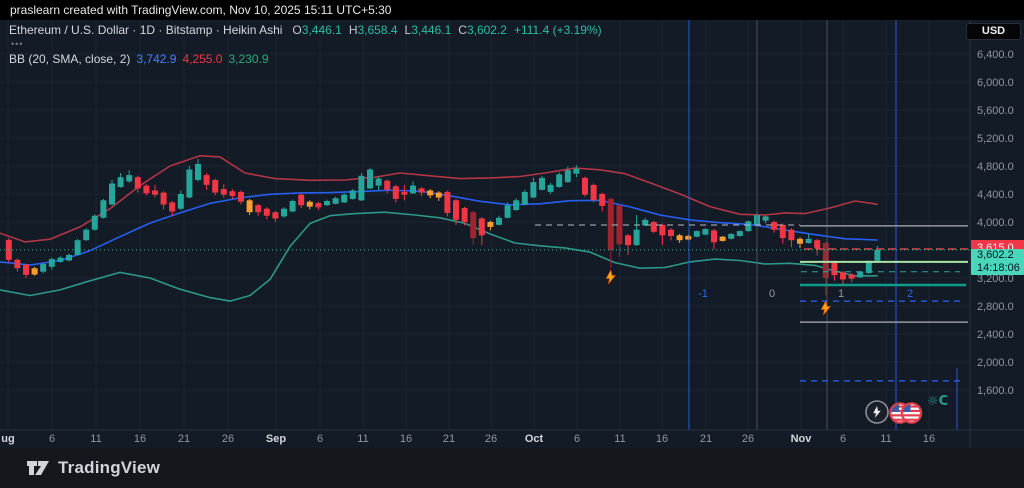 This screenshot has height=488, width=1024. Describe the element at coordinates (248, 59) in the screenshot. I see `bb-lower-value: 3,230.9` at that location.